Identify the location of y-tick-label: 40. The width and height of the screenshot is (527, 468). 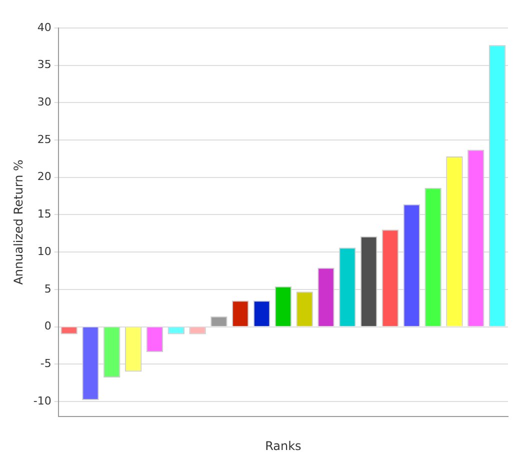
(44, 27).